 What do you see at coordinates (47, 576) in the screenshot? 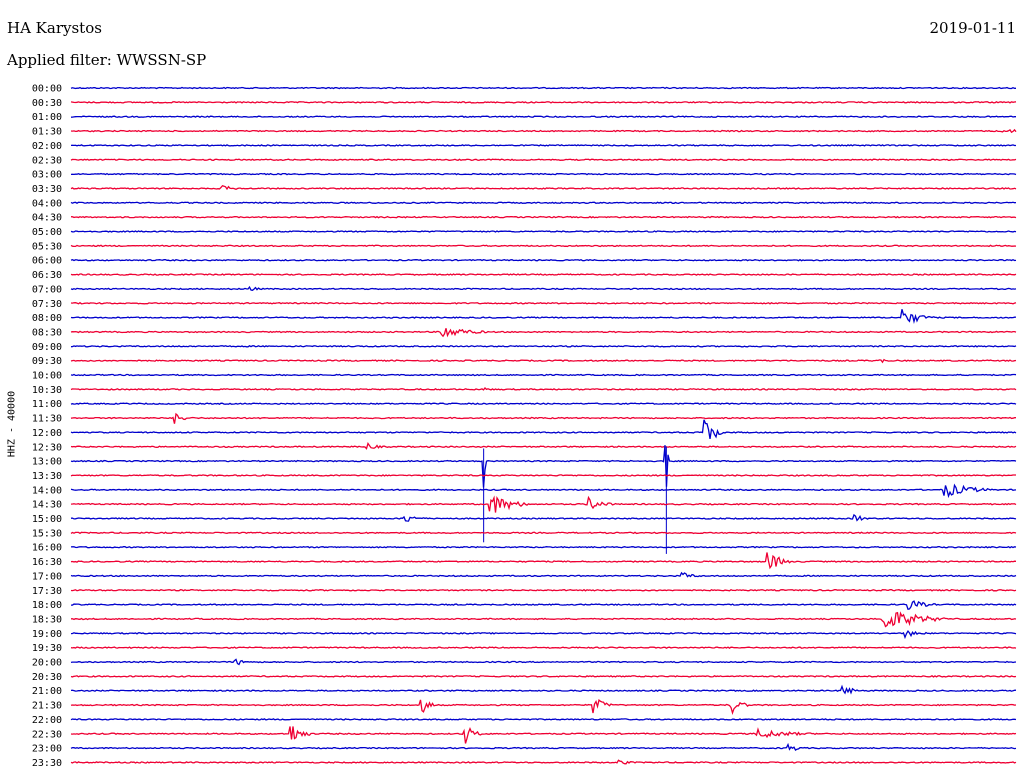
I see `row-time-label: 17:00` at bounding box center [47, 576].